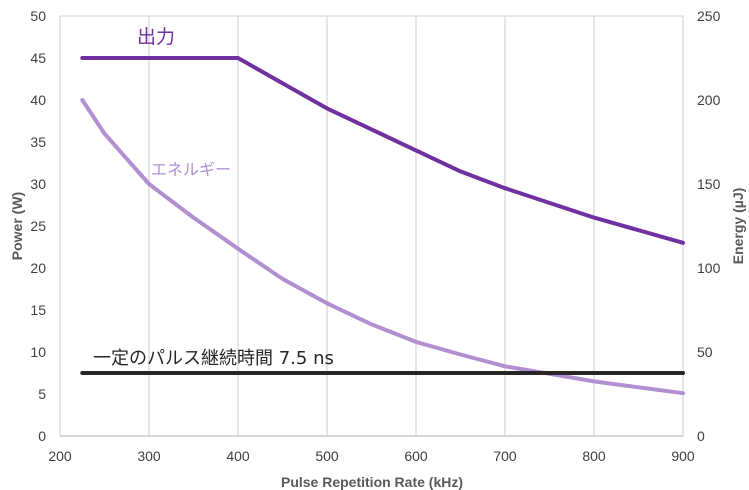  What do you see at coordinates (709, 268) in the screenshot?
I see `right-tick-label-2: 100` at bounding box center [709, 268].